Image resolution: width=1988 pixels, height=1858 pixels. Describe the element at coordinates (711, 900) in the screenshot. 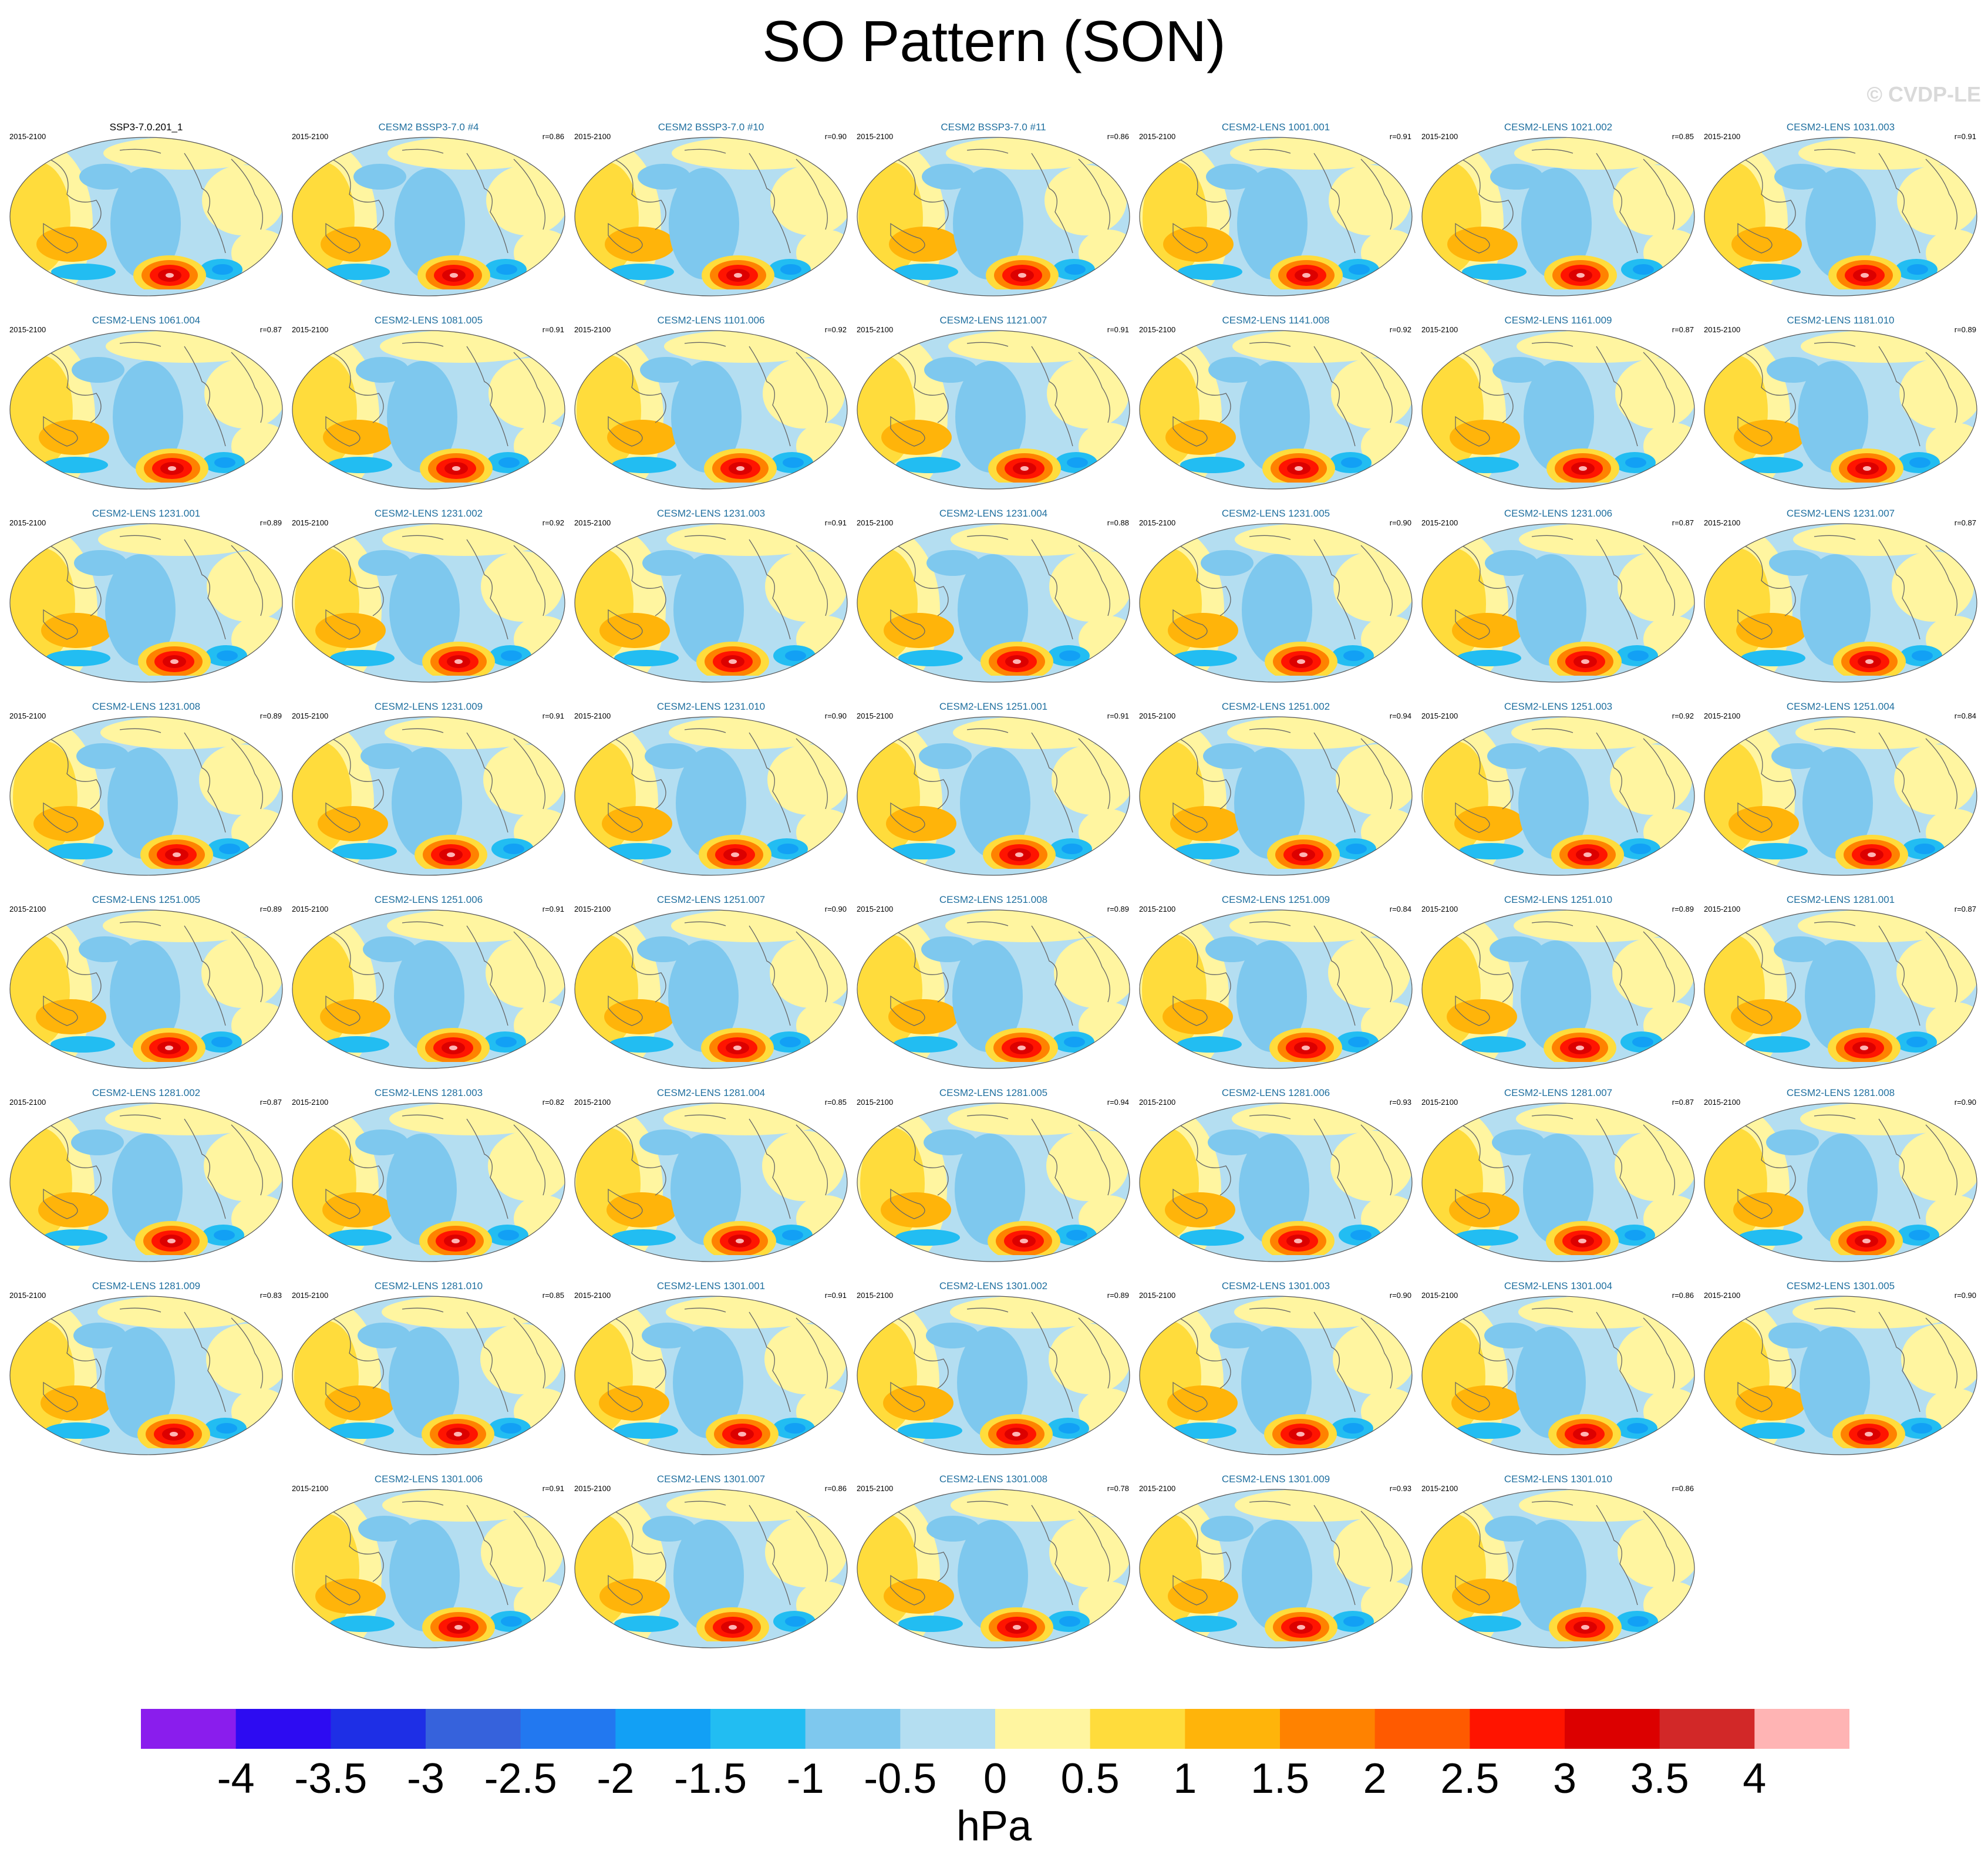

I see `panel-title: CESM2-LENS 1251.007` at that location.